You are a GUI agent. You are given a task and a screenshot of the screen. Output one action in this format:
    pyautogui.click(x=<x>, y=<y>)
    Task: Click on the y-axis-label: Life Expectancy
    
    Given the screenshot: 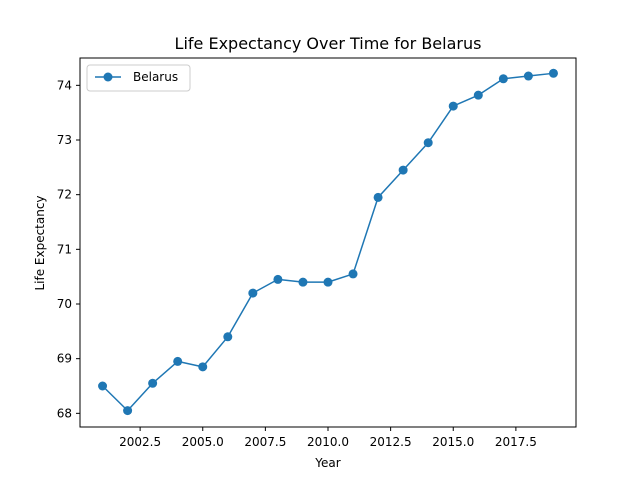 What is the action you would take?
    pyautogui.click(x=40, y=242)
    